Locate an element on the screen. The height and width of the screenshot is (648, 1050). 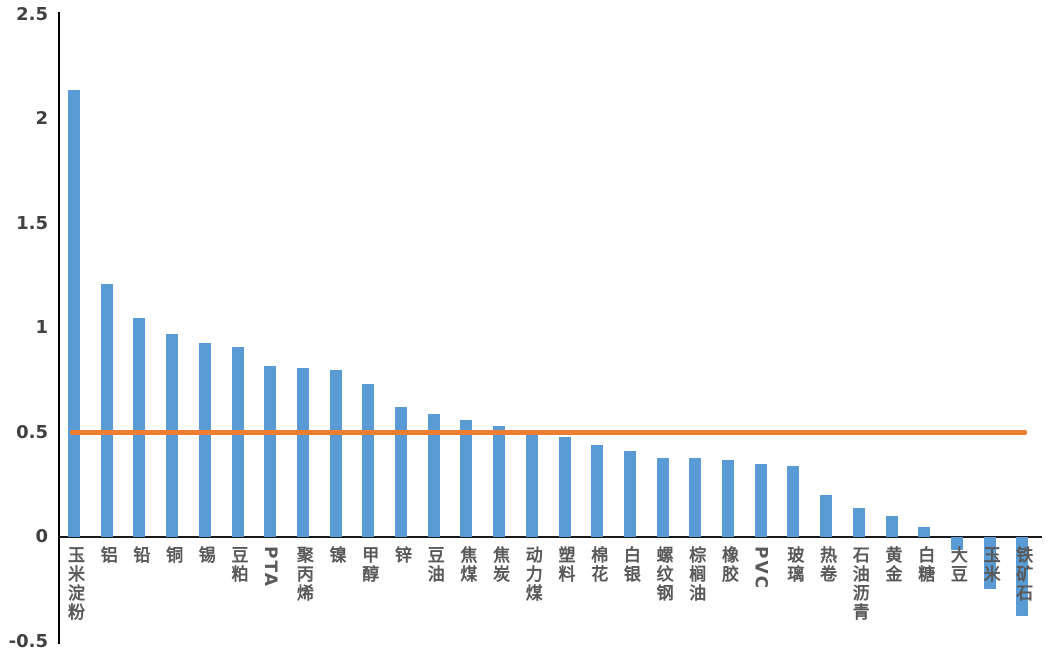
category-label: 棕榈油 is located at coordinates (695, 574).